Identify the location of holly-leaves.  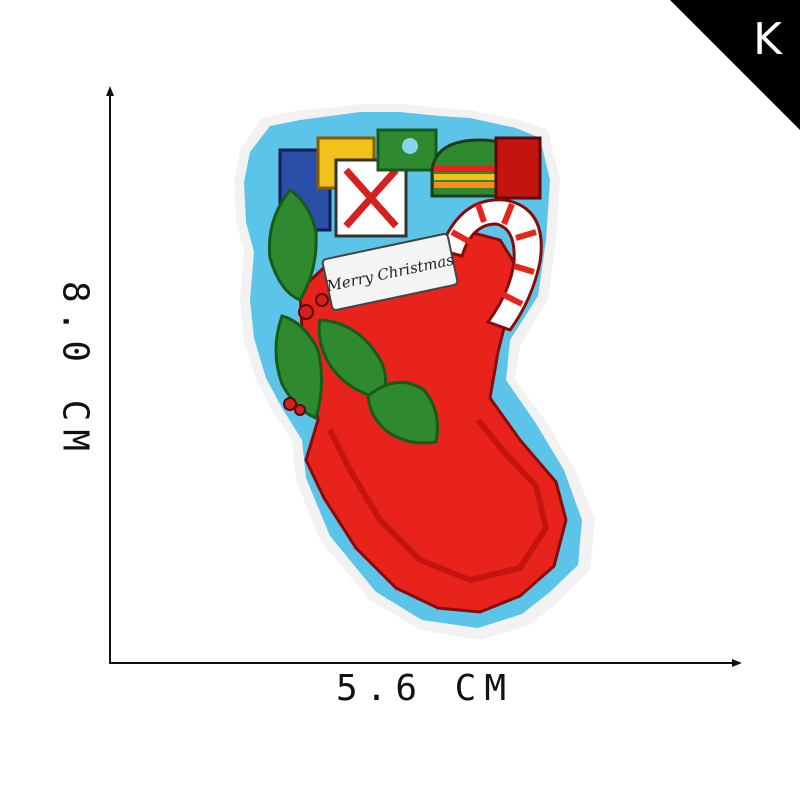
(353, 316).